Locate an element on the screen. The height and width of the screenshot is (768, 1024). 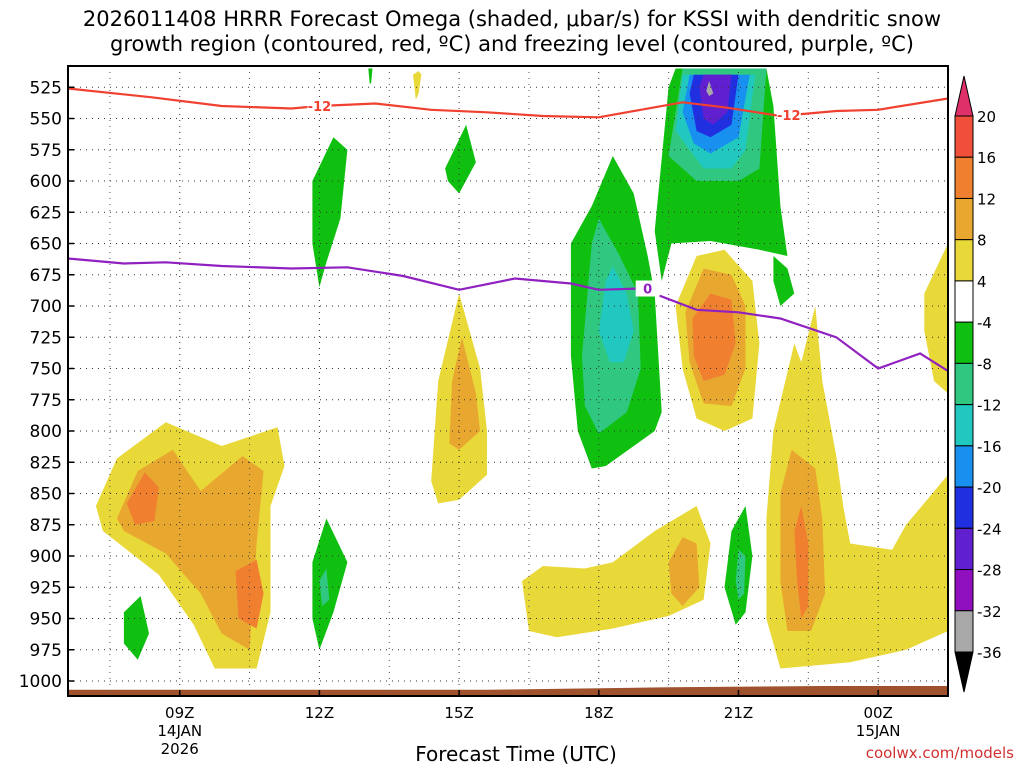
freezing-level-label: 0 is located at coordinates (647, 289).